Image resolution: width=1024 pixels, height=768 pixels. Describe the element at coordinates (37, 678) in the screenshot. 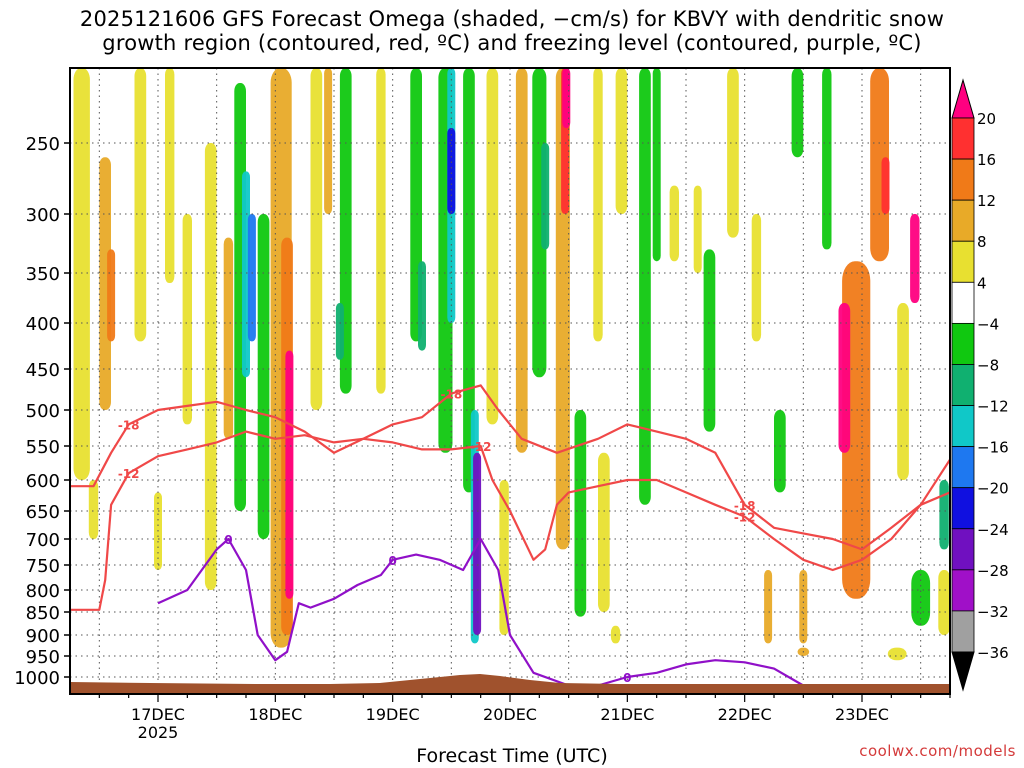

I see `y-tick-label: 1000` at that location.